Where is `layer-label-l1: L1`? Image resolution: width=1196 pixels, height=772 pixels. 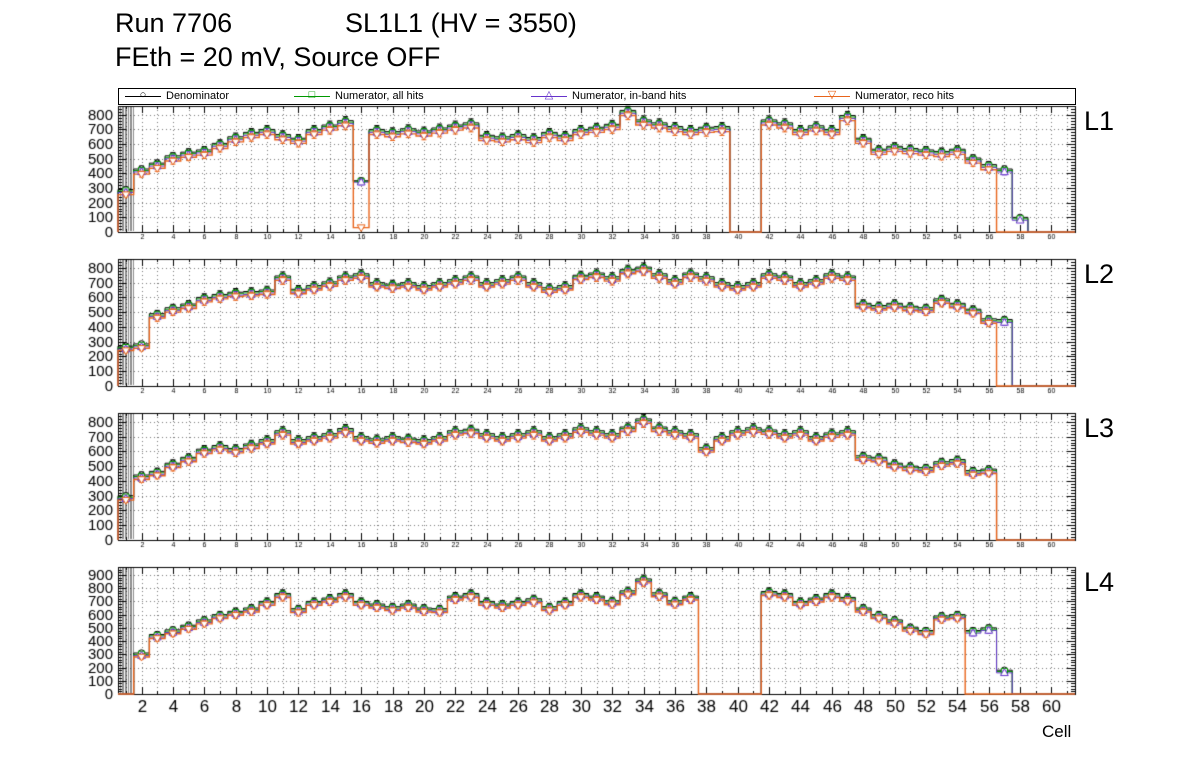
layer-label-l1: L1 is located at coordinates (1099, 121).